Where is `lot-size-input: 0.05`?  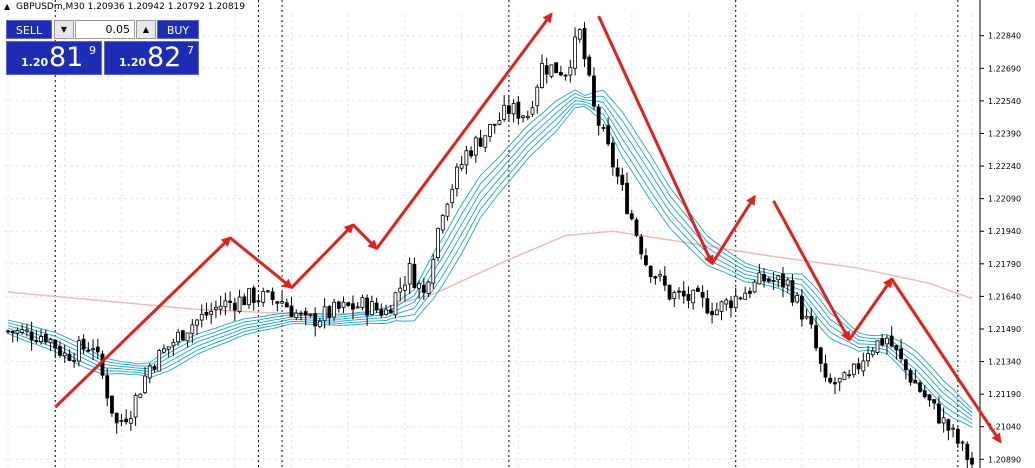
lot-size-input: 0.05 is located at coordinates (105, 29).